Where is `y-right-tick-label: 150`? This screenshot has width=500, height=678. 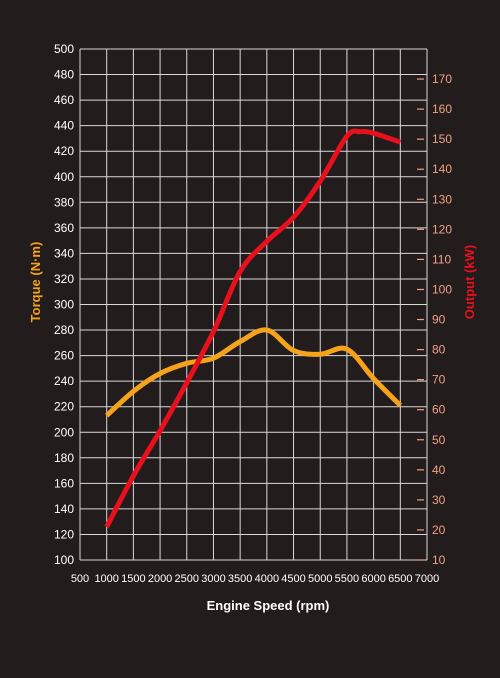 y-right-tick-label: 150 is located at coordinates (442, 139).